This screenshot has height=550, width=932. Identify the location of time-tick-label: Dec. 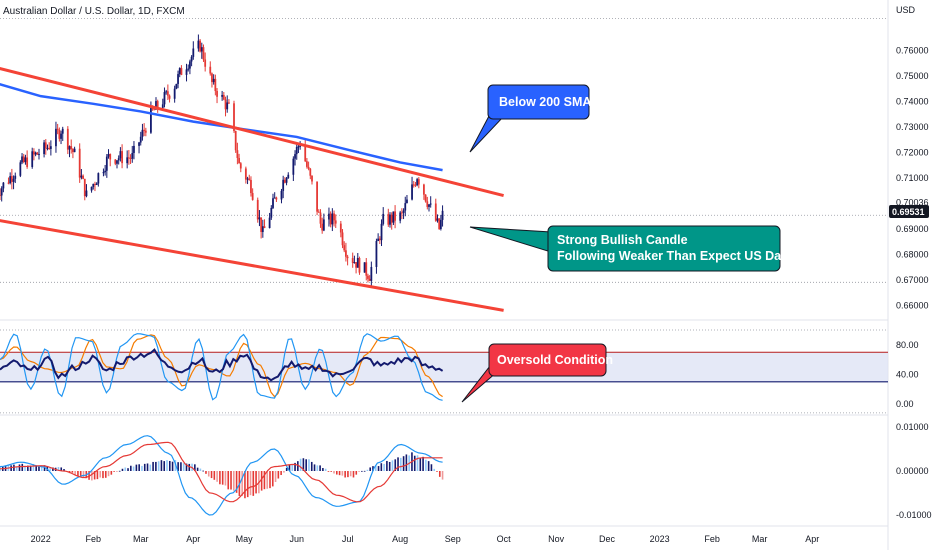
(607, 539).